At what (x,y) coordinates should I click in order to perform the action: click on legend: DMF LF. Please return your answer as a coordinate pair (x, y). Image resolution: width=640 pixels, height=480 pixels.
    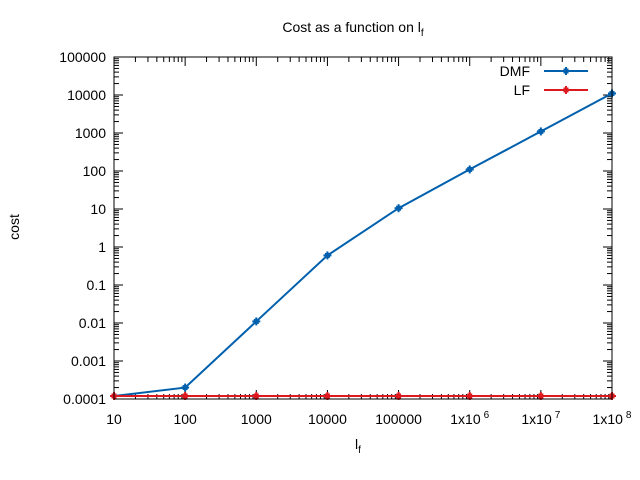
    Looking at the image, I should click on (544, 80).